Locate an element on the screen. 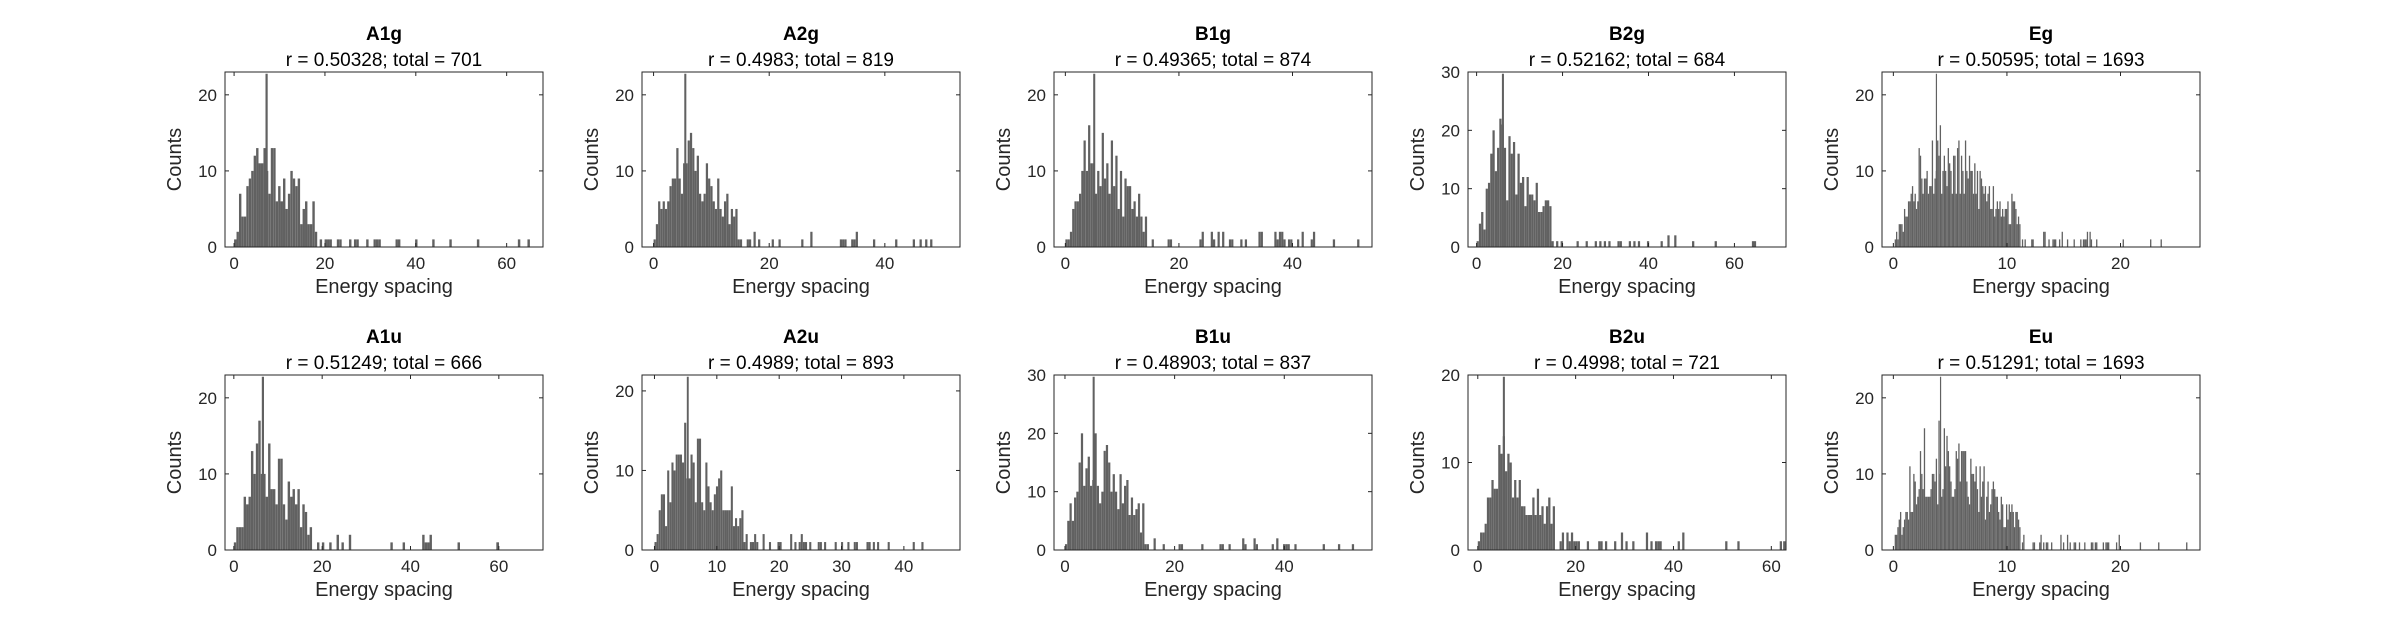 This screenshot has height=625, width=2403. y-axis-label: Counts is located at coordinates (592, 462).